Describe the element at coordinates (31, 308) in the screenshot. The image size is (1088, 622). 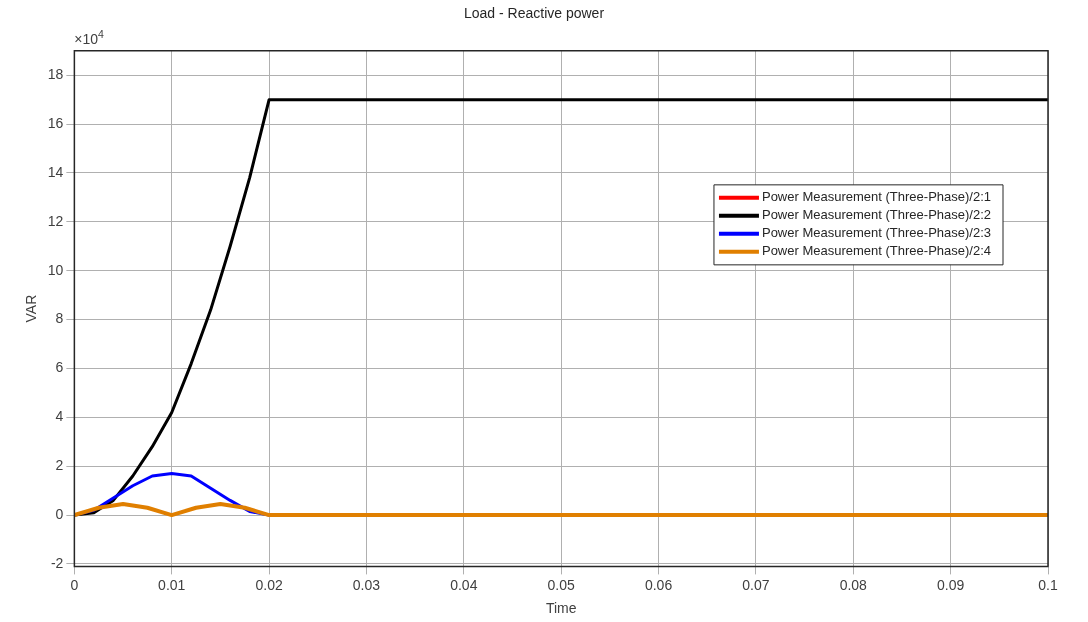
I see `y-axis-title: VAR` at that location.